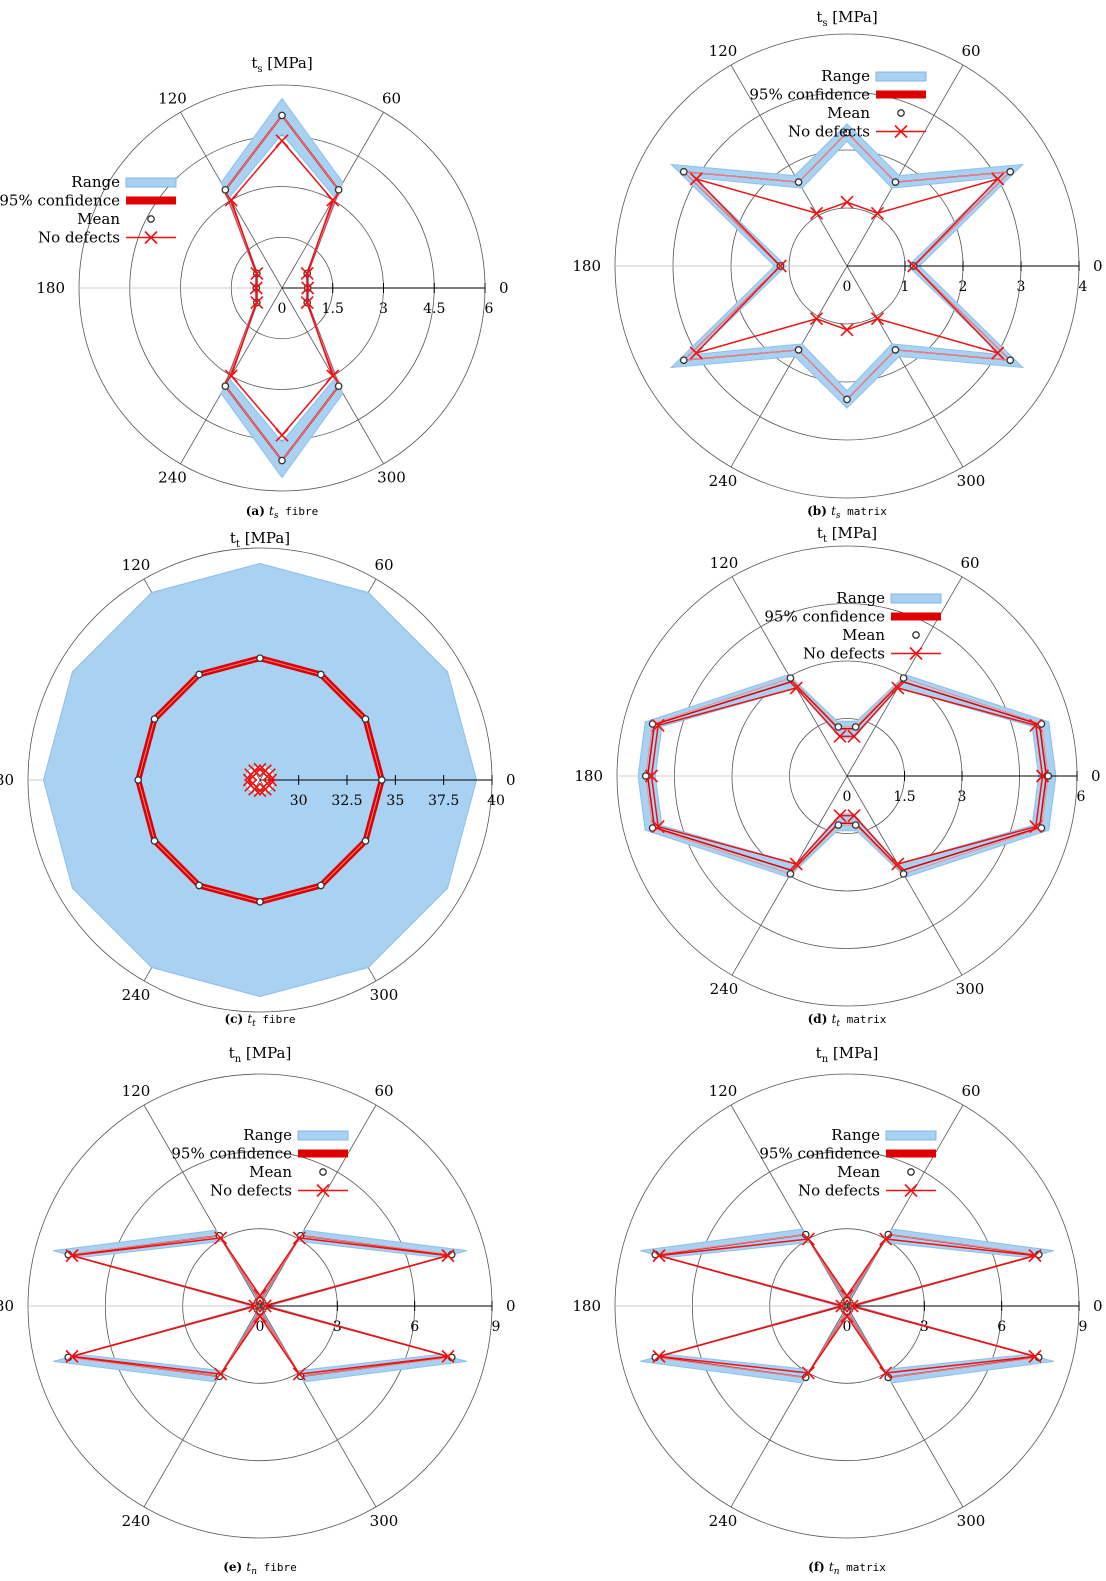 This screenshot has height=1581, width=1106. Describe the element at coordinates (266, 1053) in the screenshot. I see `title-unit: [MPa]` at that location.